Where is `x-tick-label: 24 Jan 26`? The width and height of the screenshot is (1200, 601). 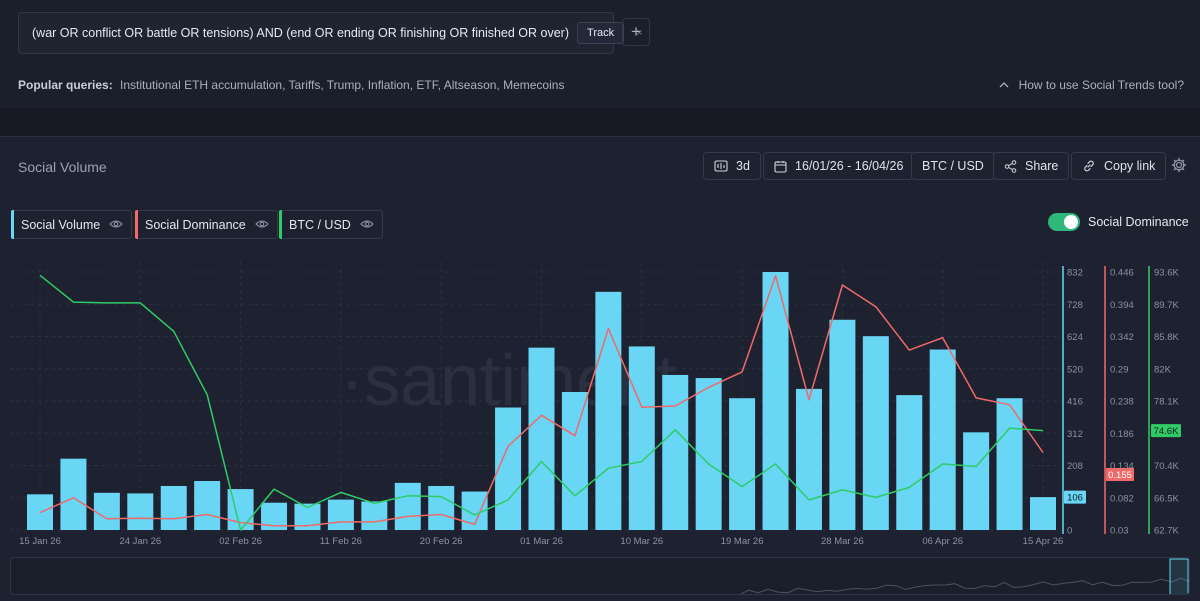 x-tick-label: 24 Jan 26 is located at coordinates (140, 541).